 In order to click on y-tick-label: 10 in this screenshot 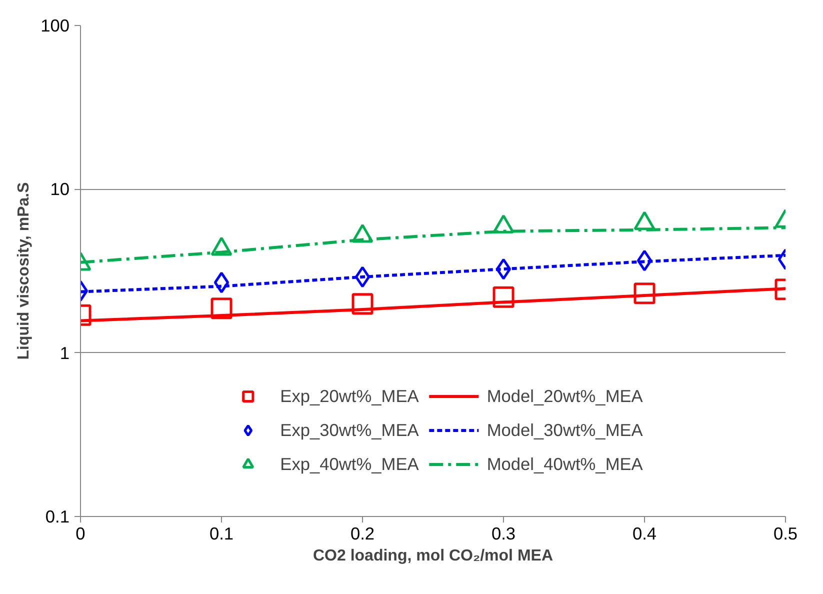, I will do `click(60, 189)`.